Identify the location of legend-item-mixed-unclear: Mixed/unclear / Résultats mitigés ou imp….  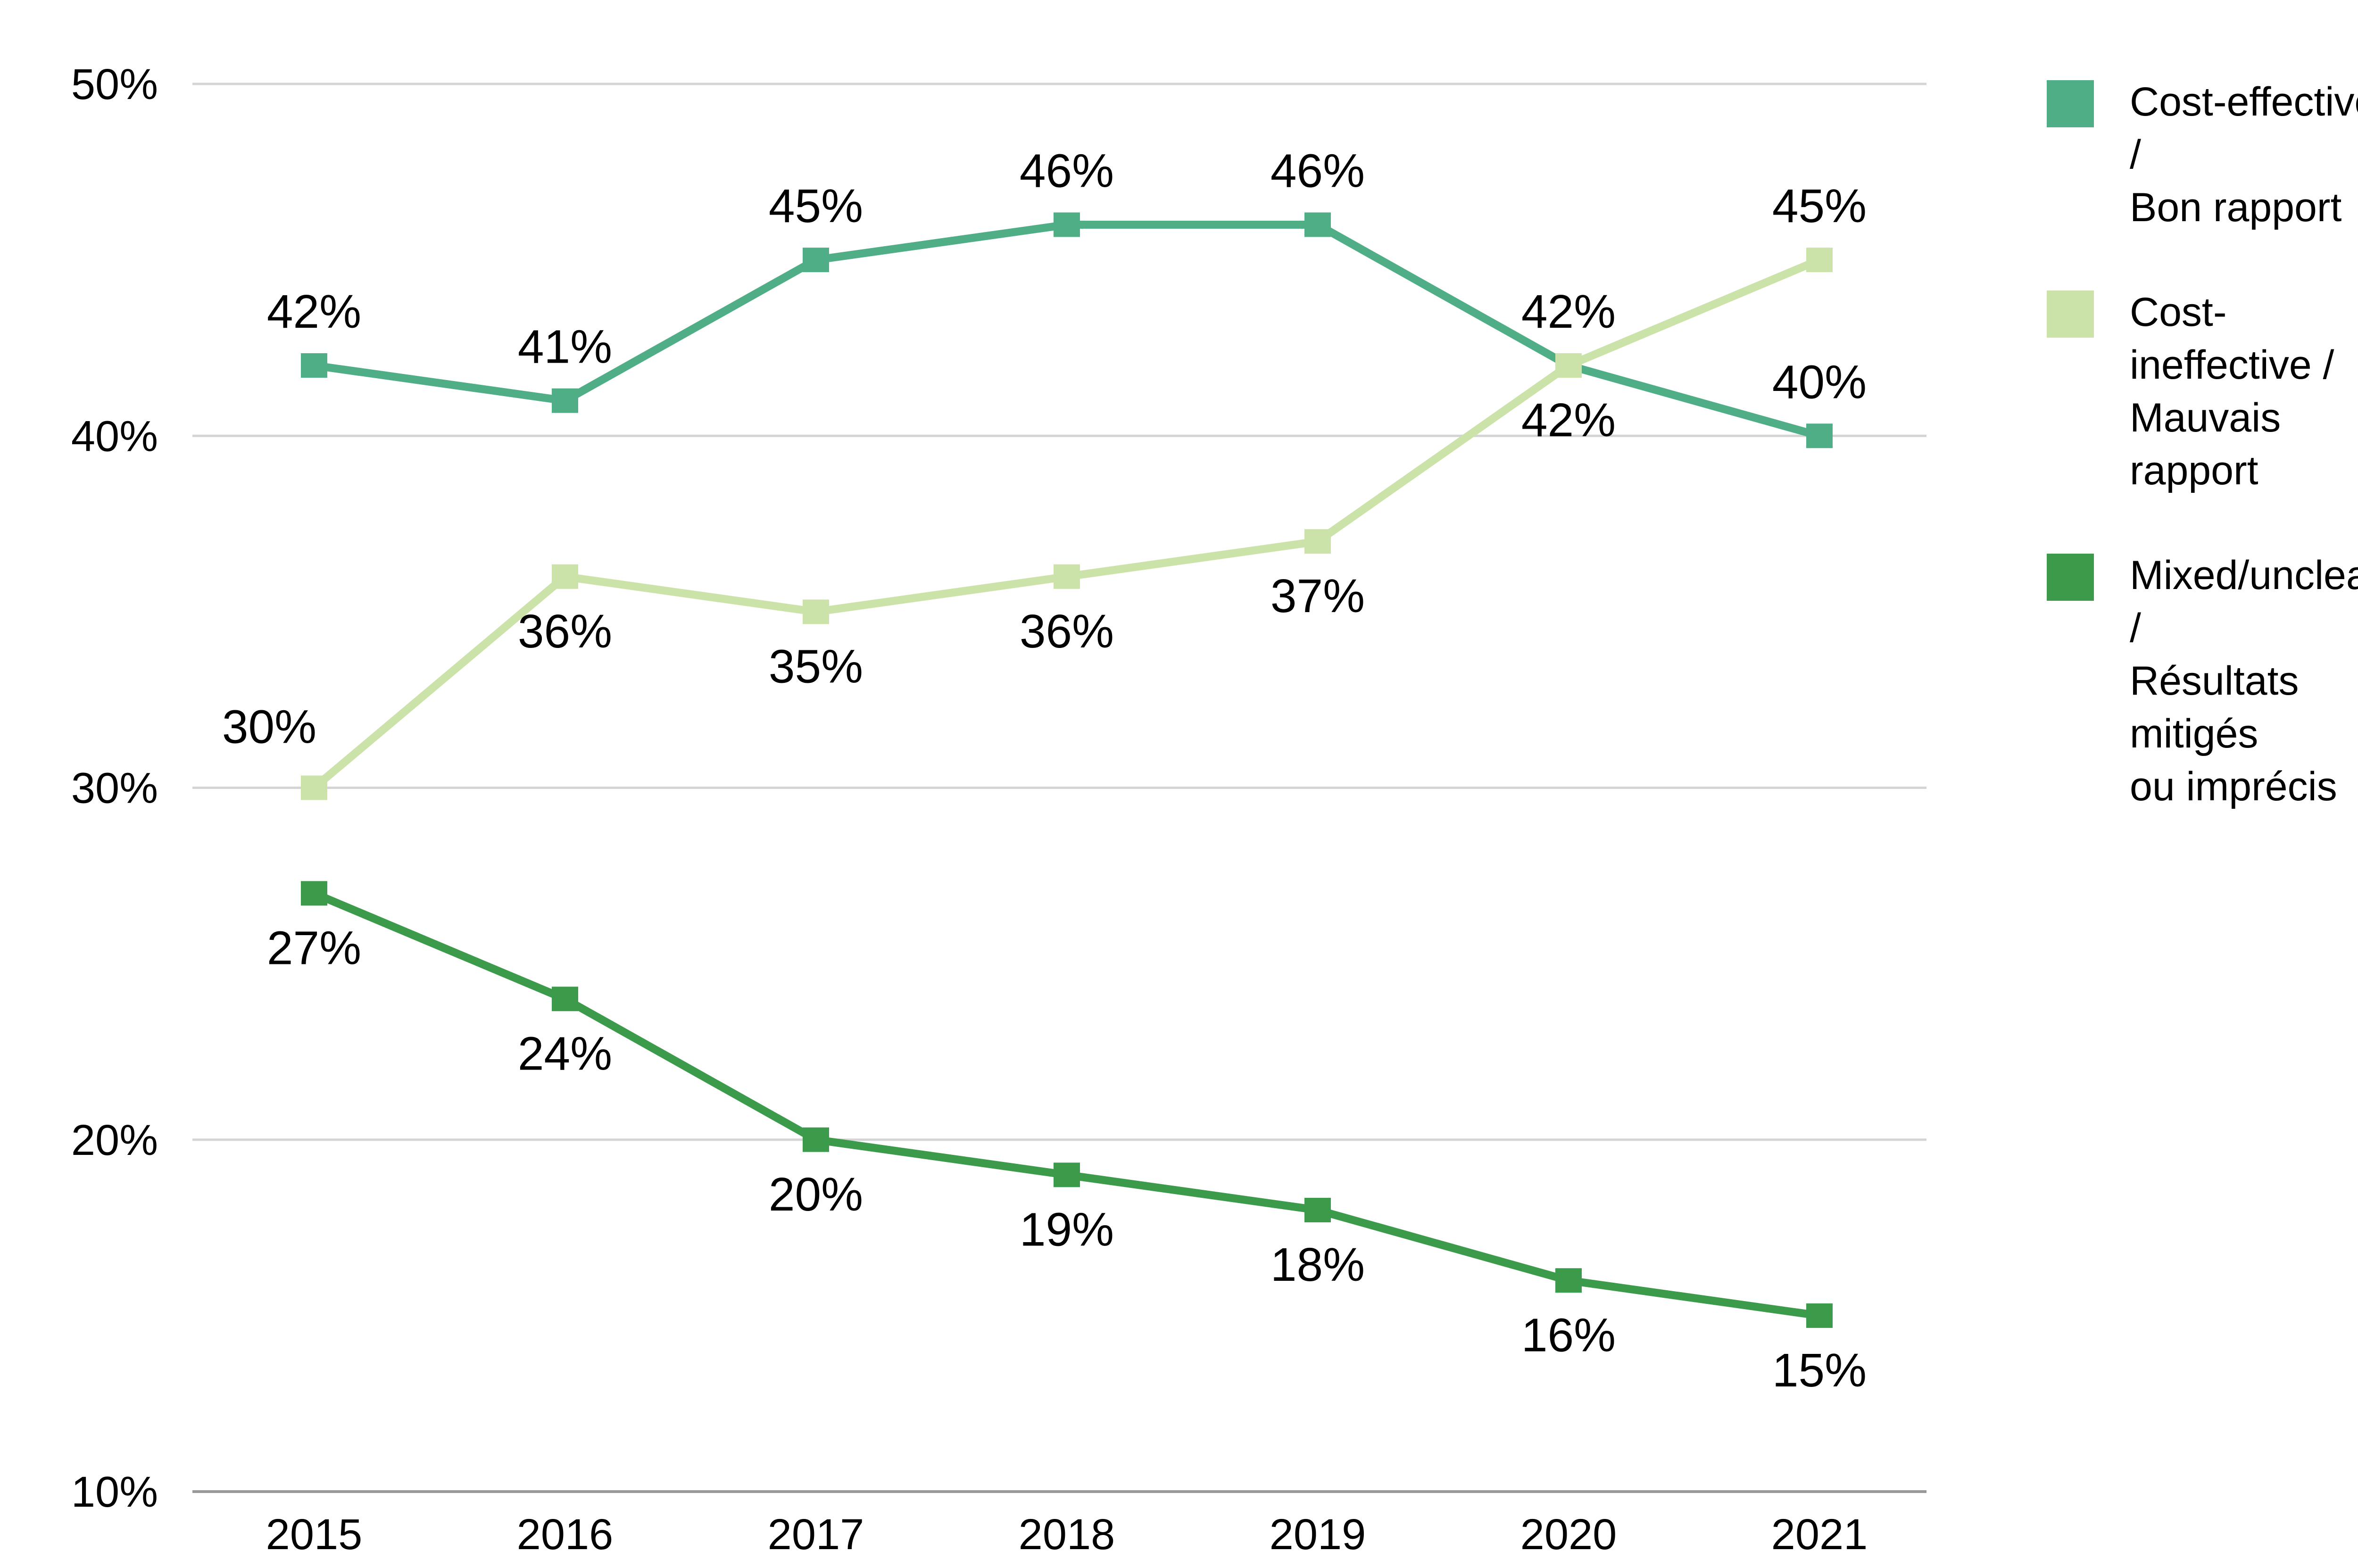
(2202, 681).